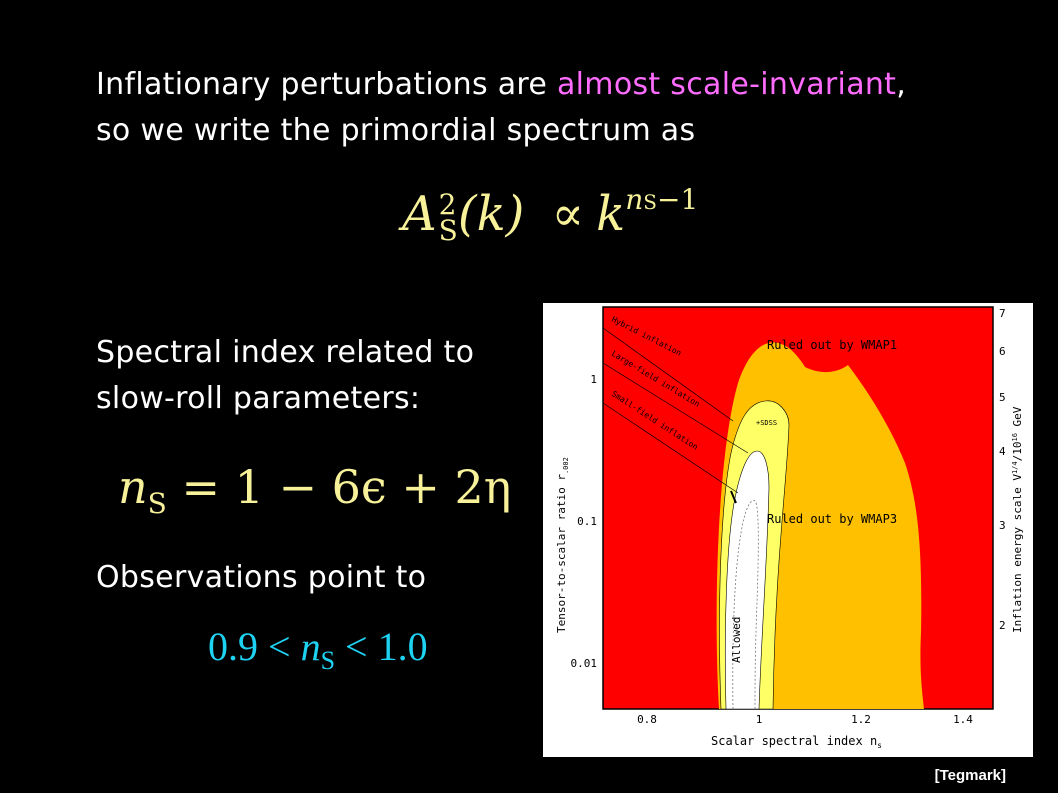  What do you see at coordinates (550, 215) in the screenshot?
I see `spectrum-equation: A 2 S (k) ∝ knS−1` at bounding box center [550, 215].